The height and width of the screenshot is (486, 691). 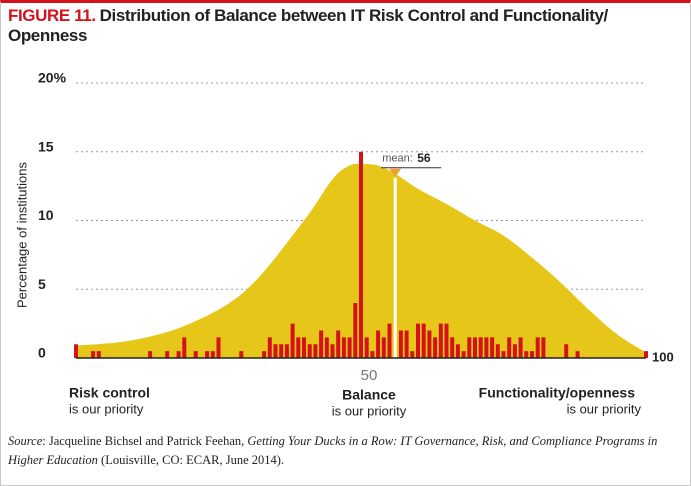 I want to click on y-tick-label: 20%, so click(x=52, y=78).